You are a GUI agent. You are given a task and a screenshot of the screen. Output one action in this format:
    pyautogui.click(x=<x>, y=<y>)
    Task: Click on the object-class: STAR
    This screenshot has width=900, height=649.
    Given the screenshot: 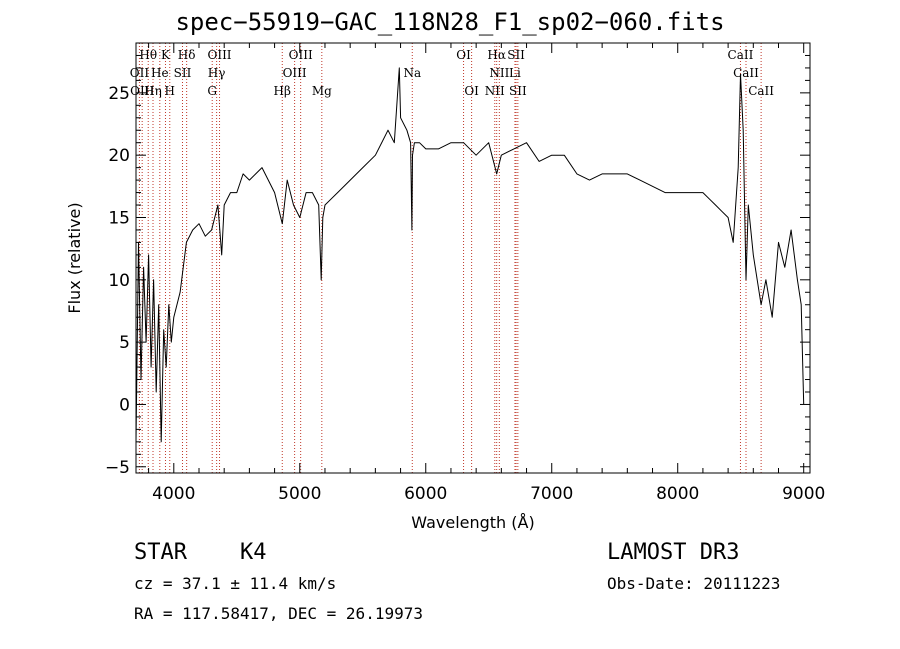 What is the action you would take?
    pyautogui.click(x=160, y=552)
    